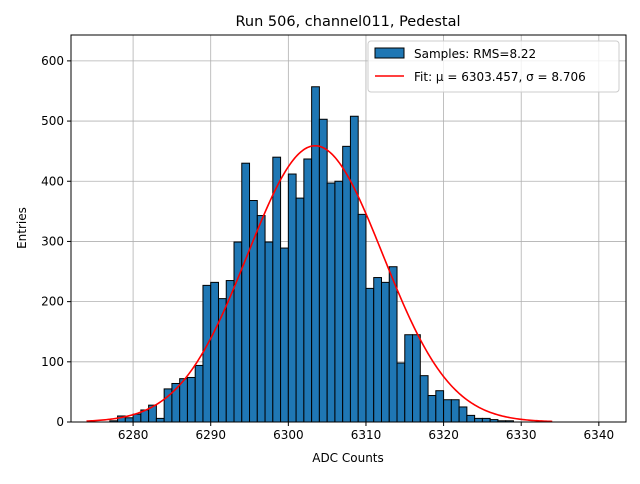 Image resolution: width=640 pixels, height=484 pixels. I want to click on x-tick-label: 6330, so click(521, 435).